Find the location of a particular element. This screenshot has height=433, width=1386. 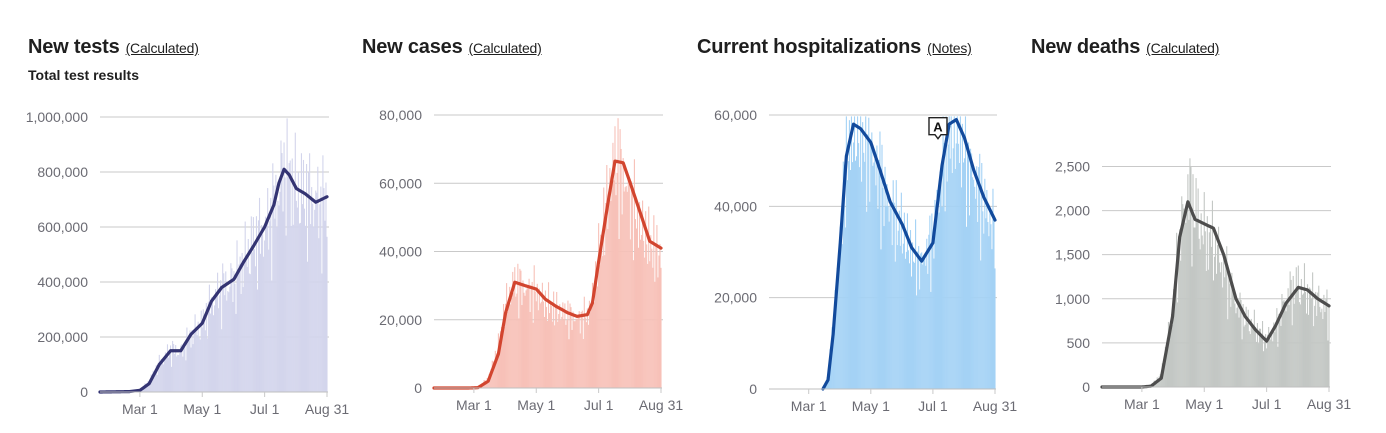

y-tick-label: 400,000 is located at coordinates (62, 282).